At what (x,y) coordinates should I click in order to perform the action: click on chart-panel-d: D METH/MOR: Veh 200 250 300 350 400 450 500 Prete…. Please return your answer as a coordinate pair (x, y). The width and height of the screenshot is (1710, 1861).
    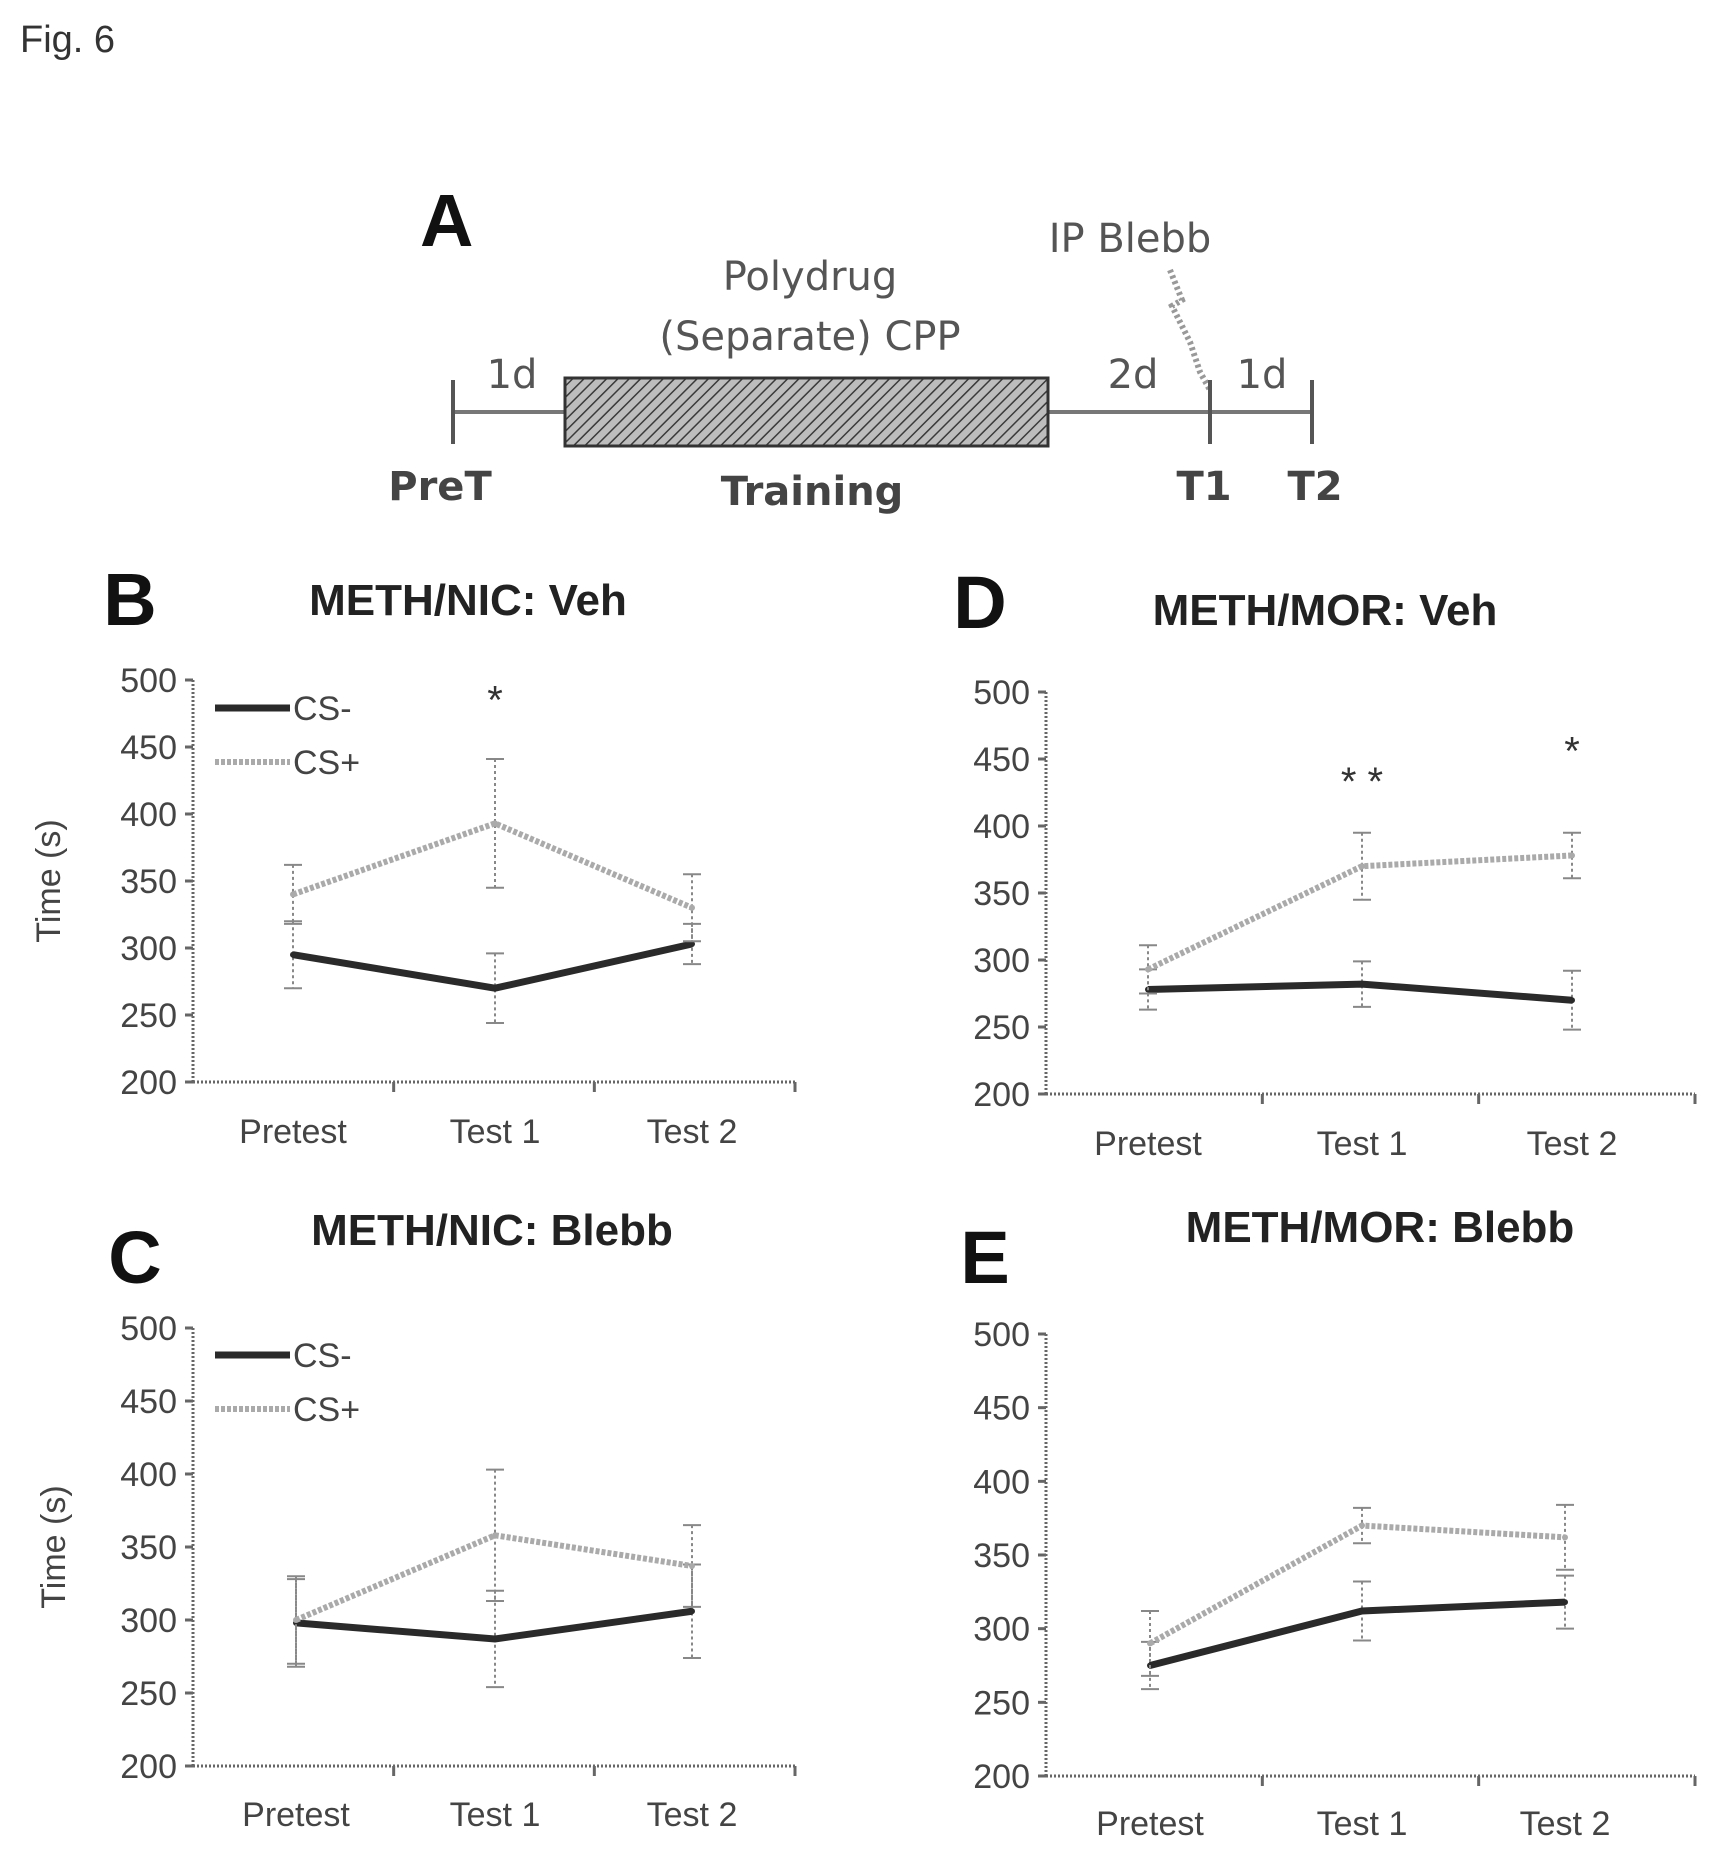
    Looking at the image, I should click on (1325, 862).